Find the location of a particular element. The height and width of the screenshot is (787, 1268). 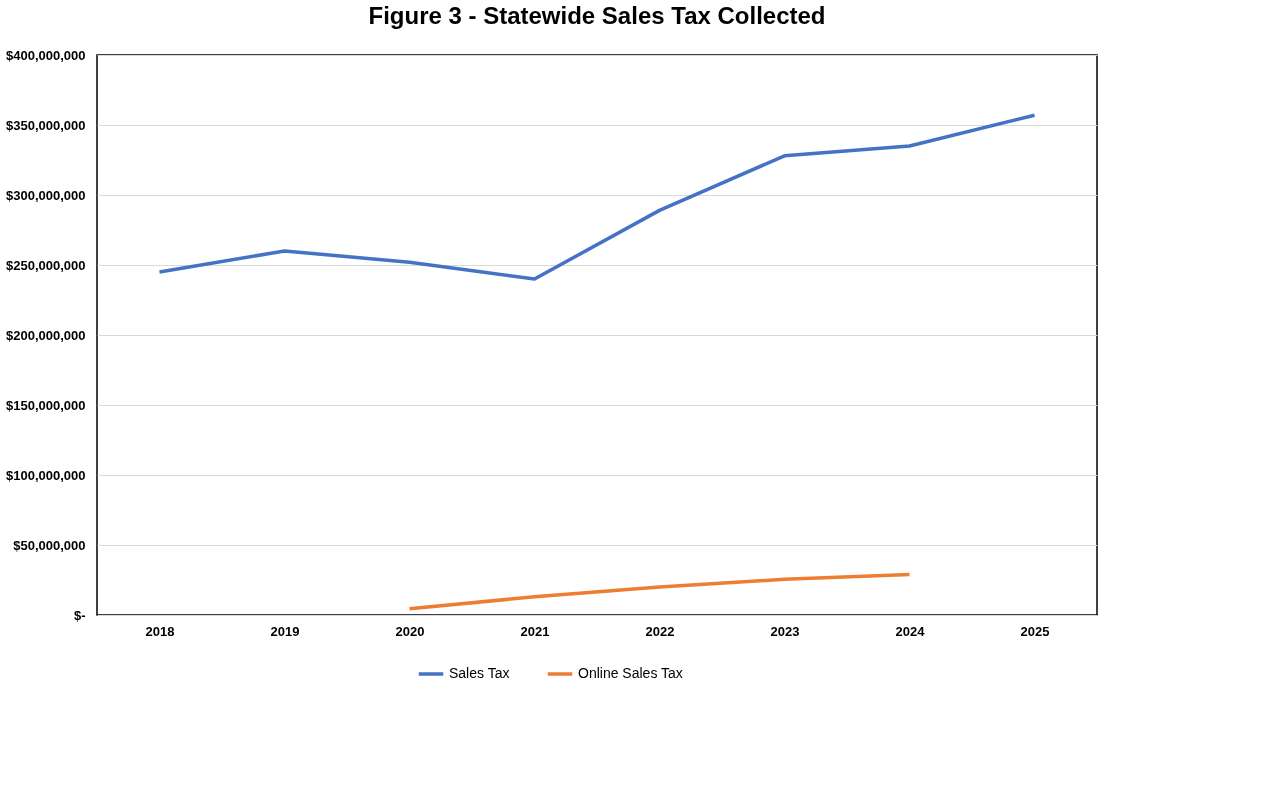

y-tick-label: $400,000,000 is located at coordinates (45, 55).